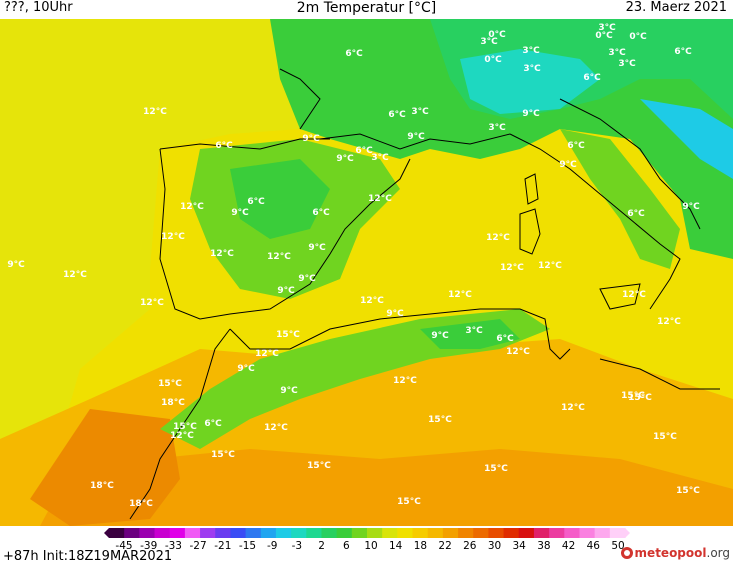  I want to click on model-run-info: +87h Init:18Z19MAR2021, so click(88, 556).